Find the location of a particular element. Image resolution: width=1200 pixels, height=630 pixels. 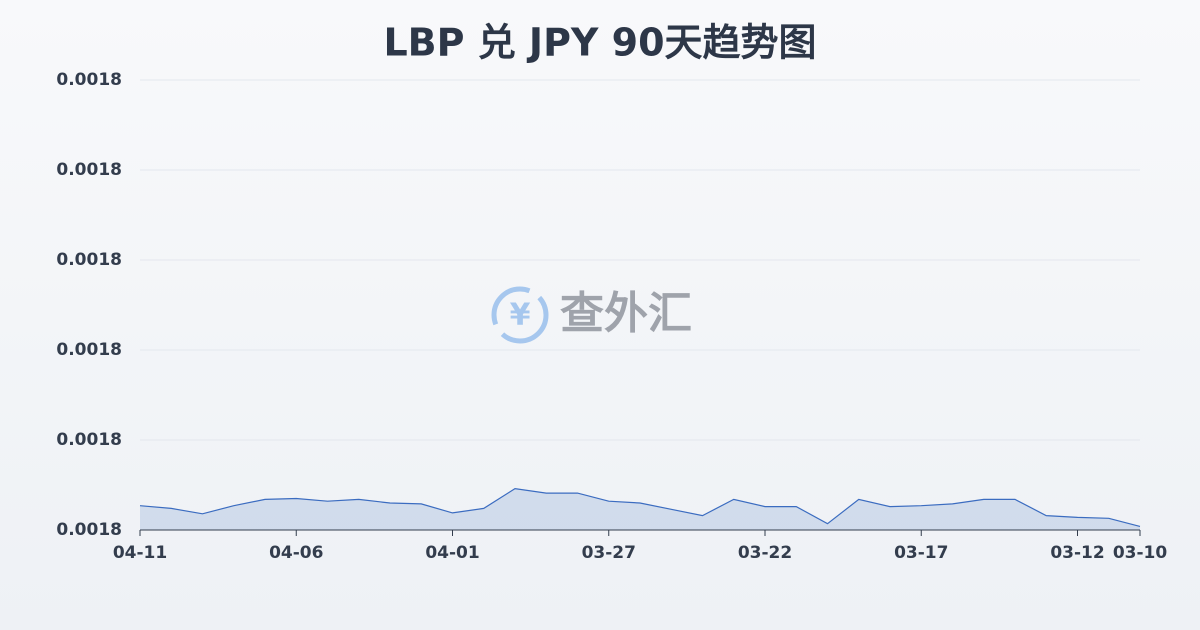

watermark-icon: ¥ is located at coordinates (520, 315).